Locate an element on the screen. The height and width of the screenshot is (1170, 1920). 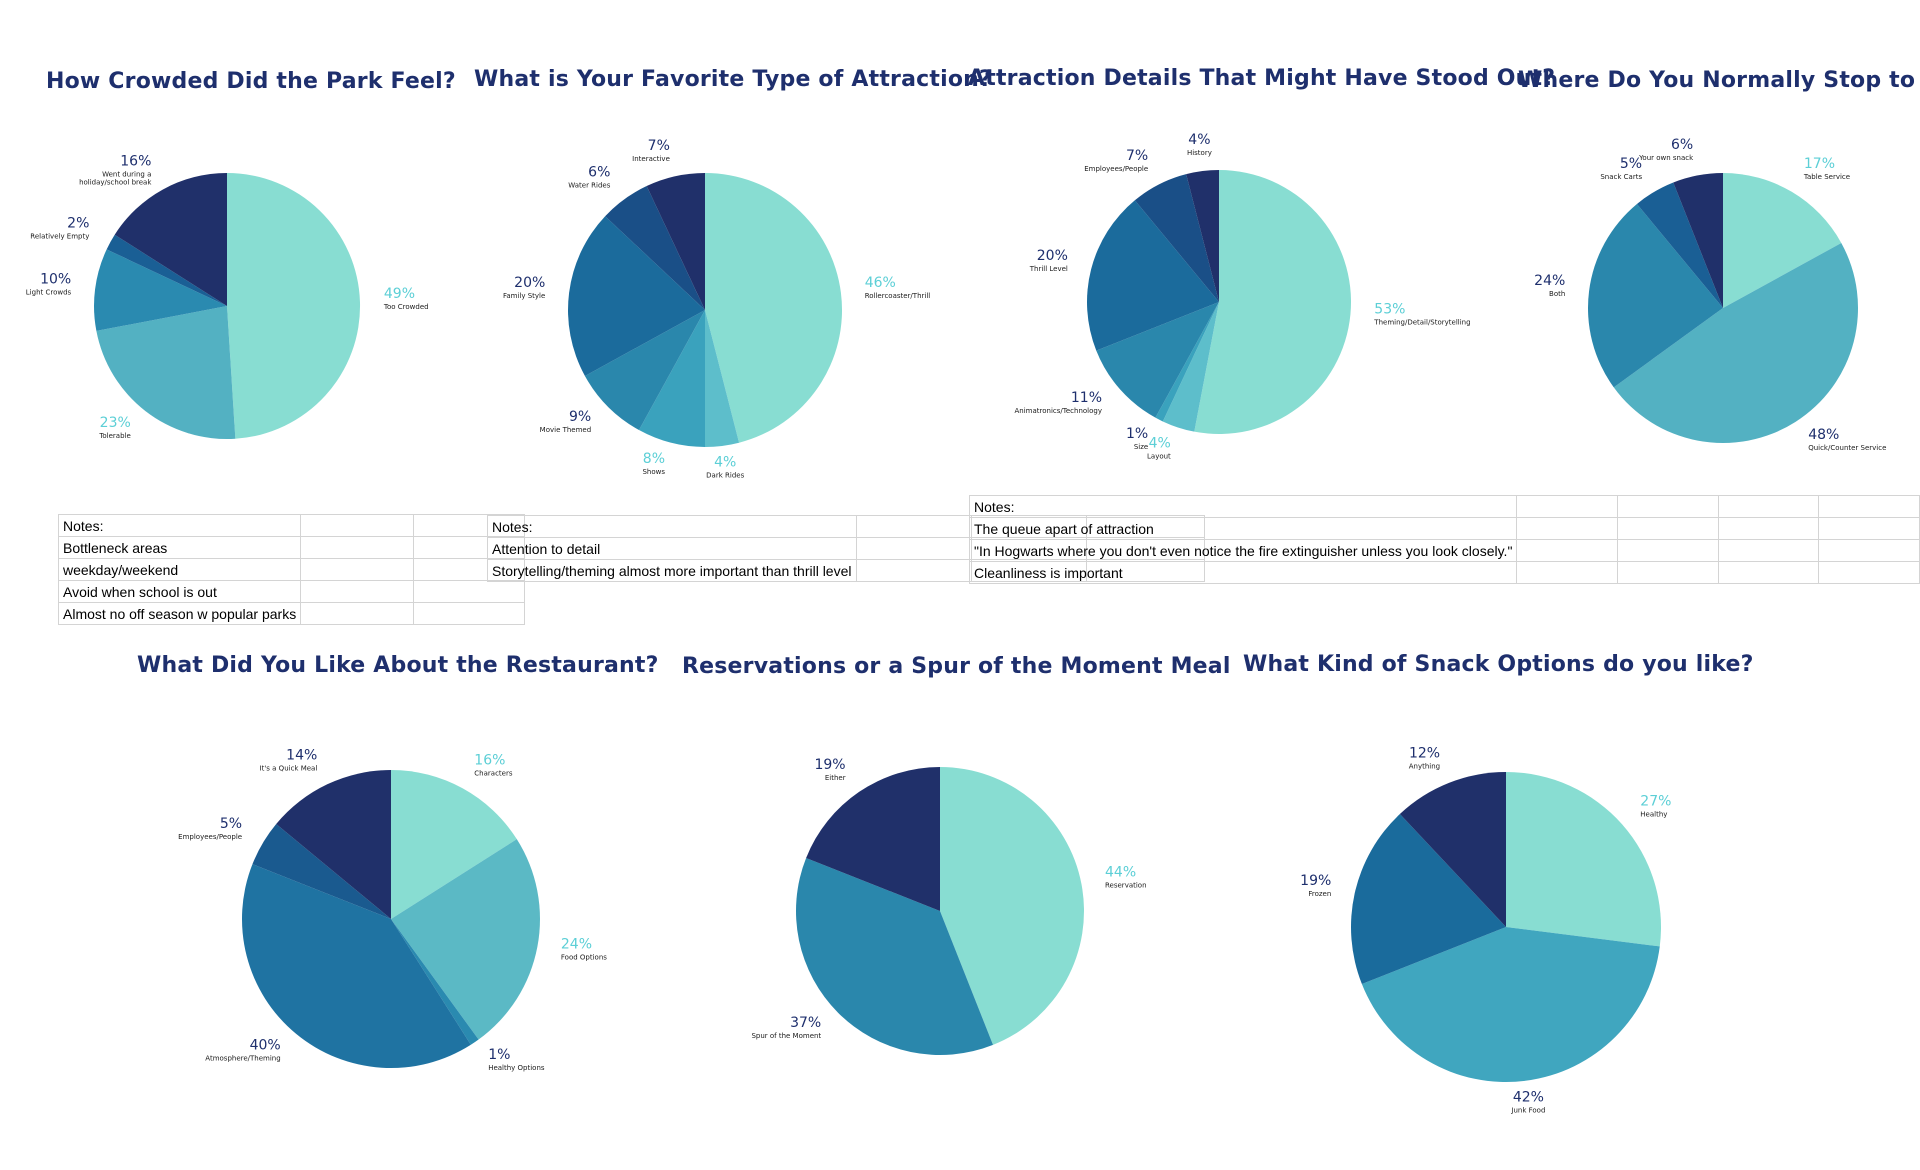
pie-category-label: Light Crowds is located at coordinates (49, 292).